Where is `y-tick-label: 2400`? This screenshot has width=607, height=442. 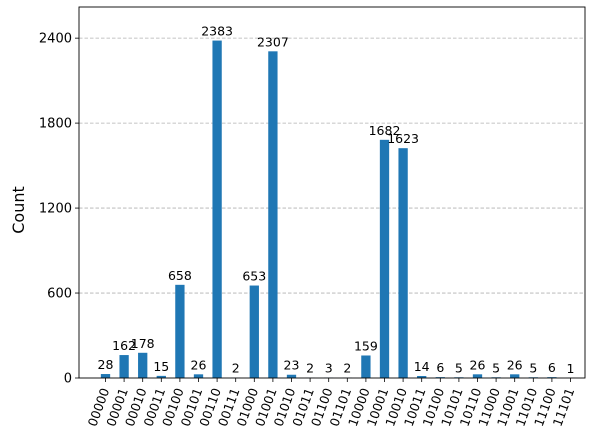 y-tick-label: 2400 is located at coordinates (55, 39).